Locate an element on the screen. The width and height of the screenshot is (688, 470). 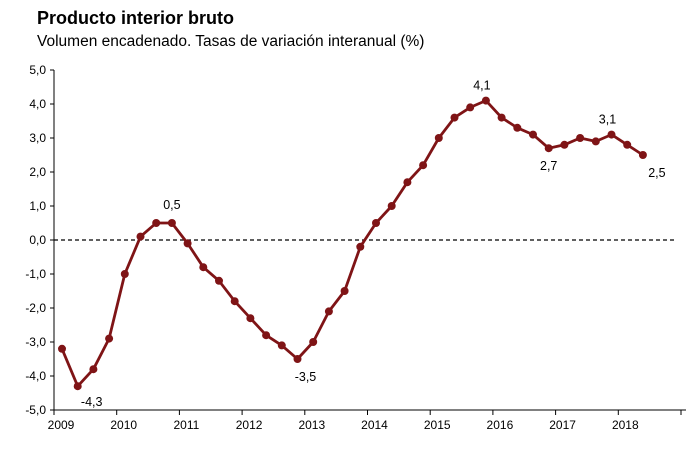
x-tick-label: 2018 is located at coordinates (625, 425).